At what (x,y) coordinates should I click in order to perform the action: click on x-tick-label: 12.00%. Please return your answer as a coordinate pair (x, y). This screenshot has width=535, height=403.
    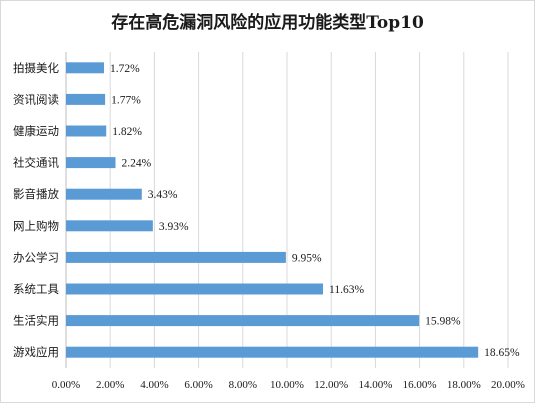
    Looking at the image, I should click on (331, 385).